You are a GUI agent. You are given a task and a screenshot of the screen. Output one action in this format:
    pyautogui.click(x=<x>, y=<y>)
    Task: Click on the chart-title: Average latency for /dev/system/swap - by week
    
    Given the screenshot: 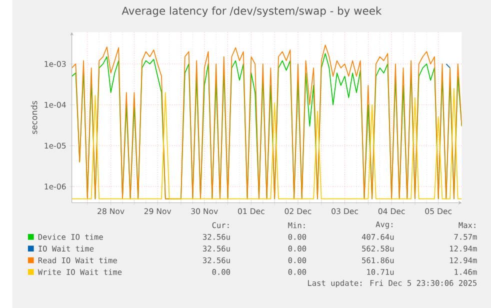 What is the action you would take?
    pyautogui.click(x=252, y=11)
    